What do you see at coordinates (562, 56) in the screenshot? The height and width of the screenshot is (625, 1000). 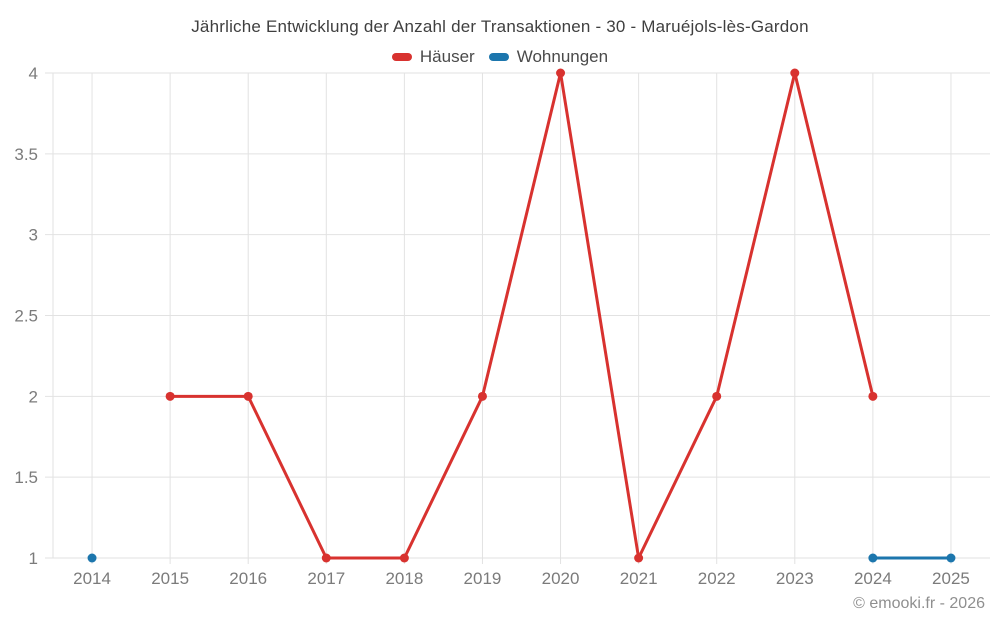 I see `legend-label: Wohnungen` at bounding box center [562, 56].